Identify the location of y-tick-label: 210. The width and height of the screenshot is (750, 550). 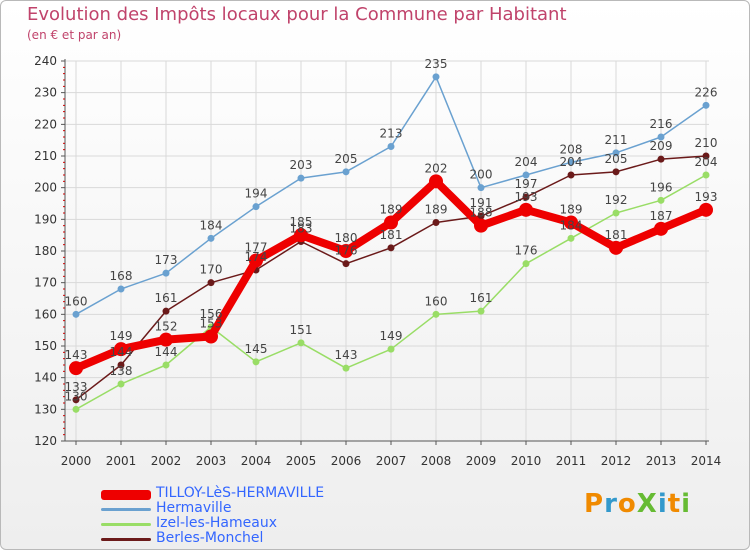
(45, 156).